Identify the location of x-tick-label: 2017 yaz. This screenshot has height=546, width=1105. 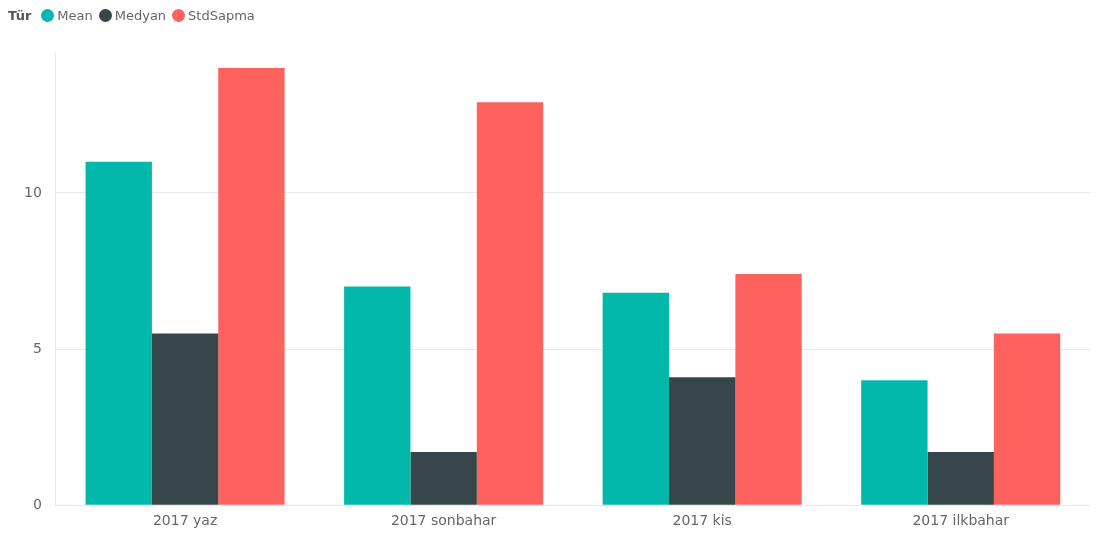
(185, 520).